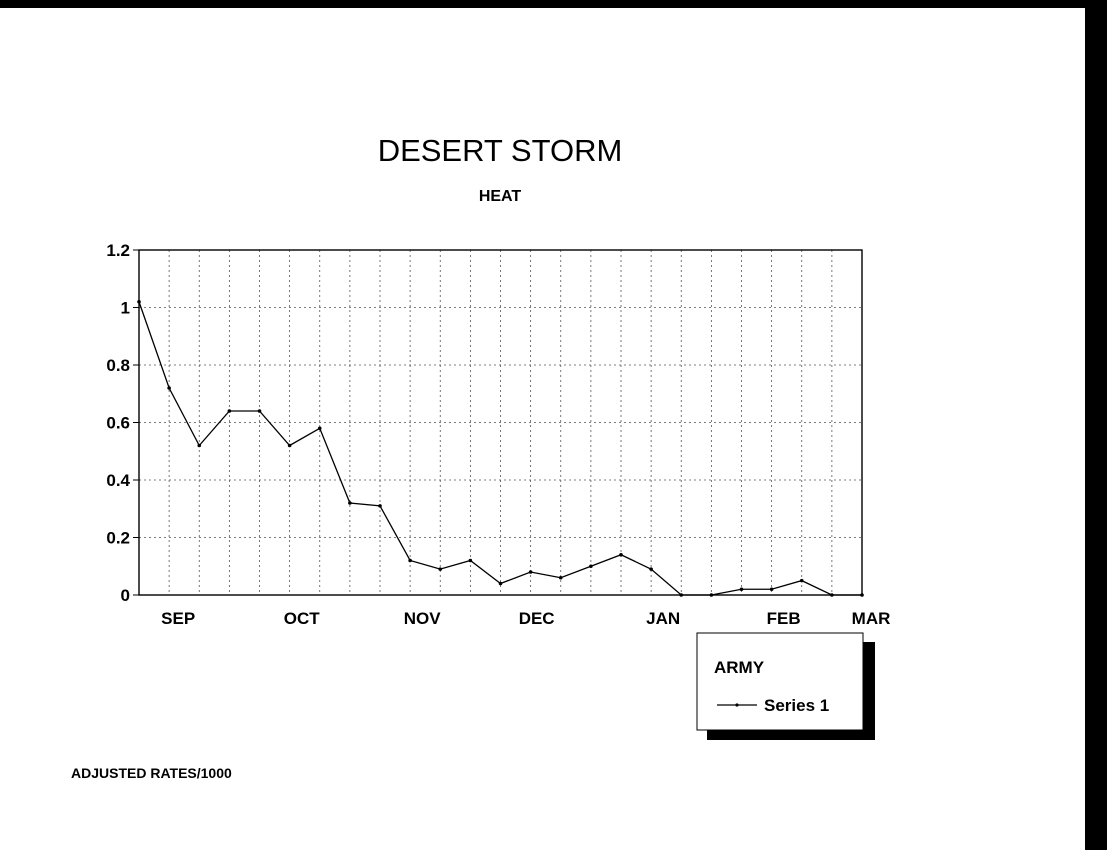 The image size is (1107, 850). What do you see at coordinates (796, 705) in the screenshot?
I see `legend-series-label: Series 1` at bounding box center [796, 705].